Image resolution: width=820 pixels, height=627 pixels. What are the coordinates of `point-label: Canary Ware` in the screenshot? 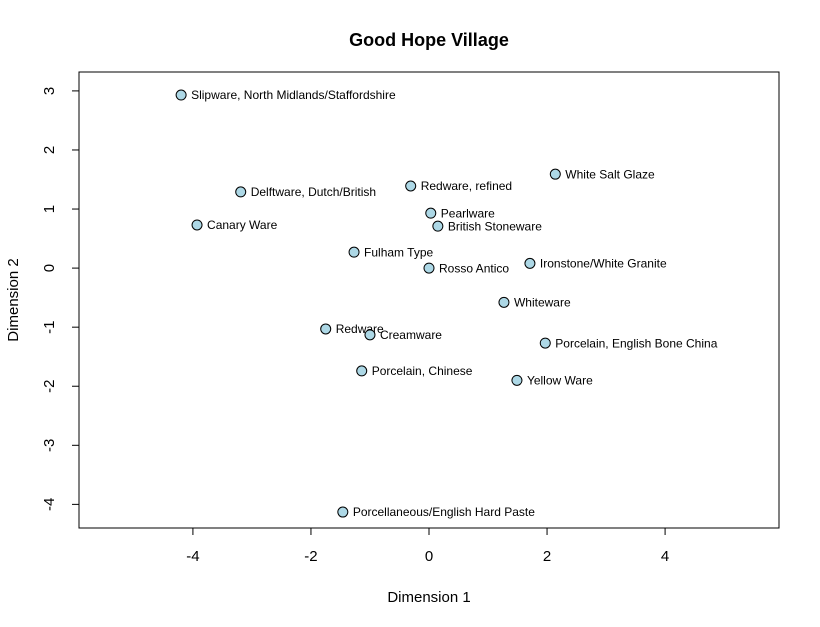 It's located at (242, 225).